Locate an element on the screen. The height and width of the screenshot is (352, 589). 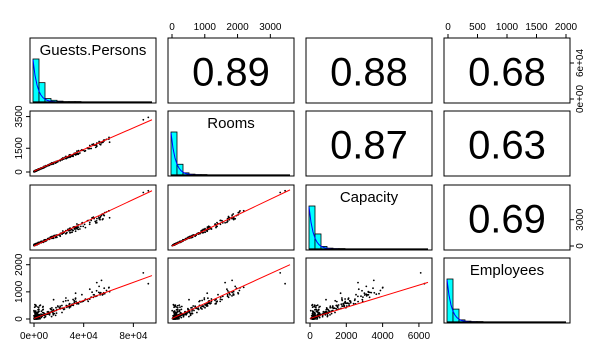
panel-frame-r0-c2 is located at coordinates (369, 70).